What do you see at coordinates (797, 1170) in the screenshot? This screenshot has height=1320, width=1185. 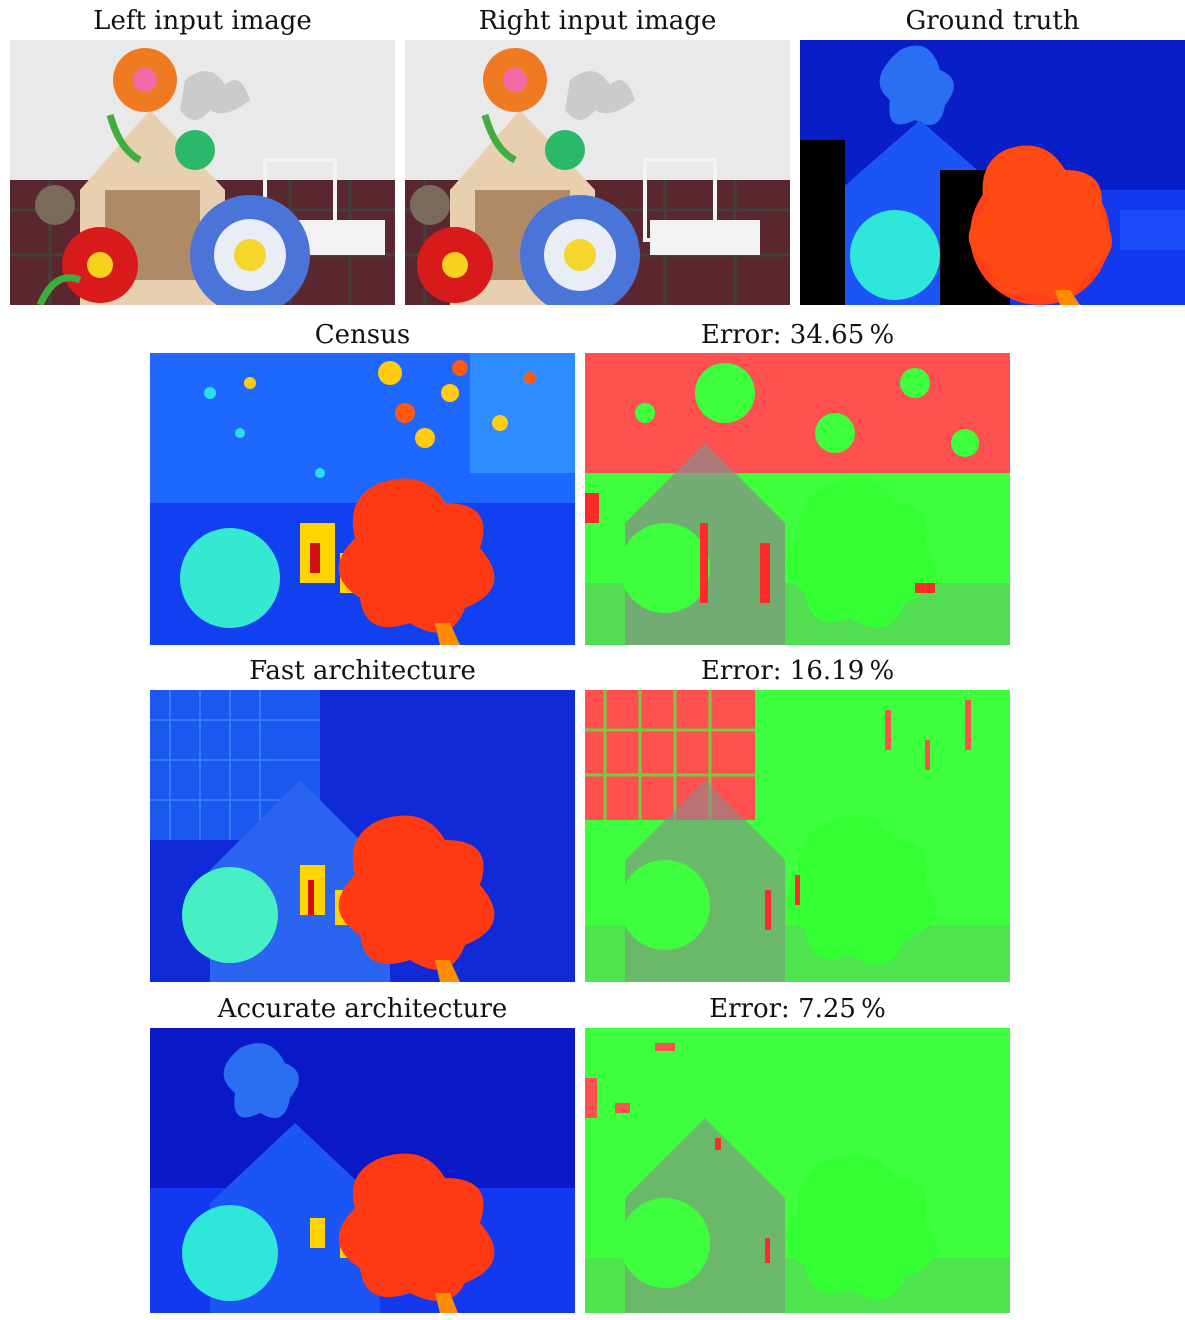 I see `accurate-error-map` at bounding box center [797, 1170].